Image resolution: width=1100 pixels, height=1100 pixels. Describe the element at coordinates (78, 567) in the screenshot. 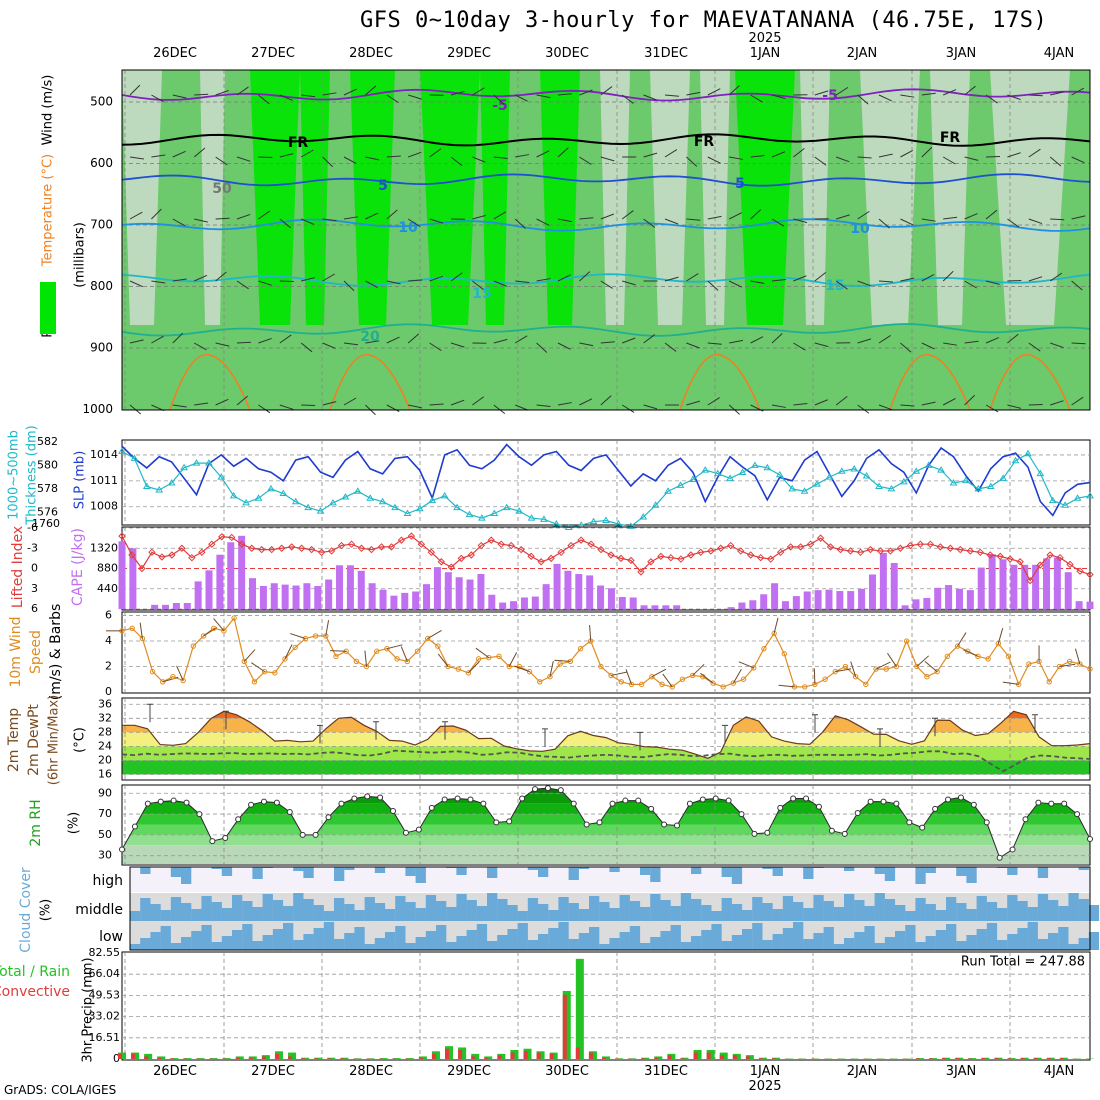

I see `cape-axis-label: CAPE (J/kg)` at that location.